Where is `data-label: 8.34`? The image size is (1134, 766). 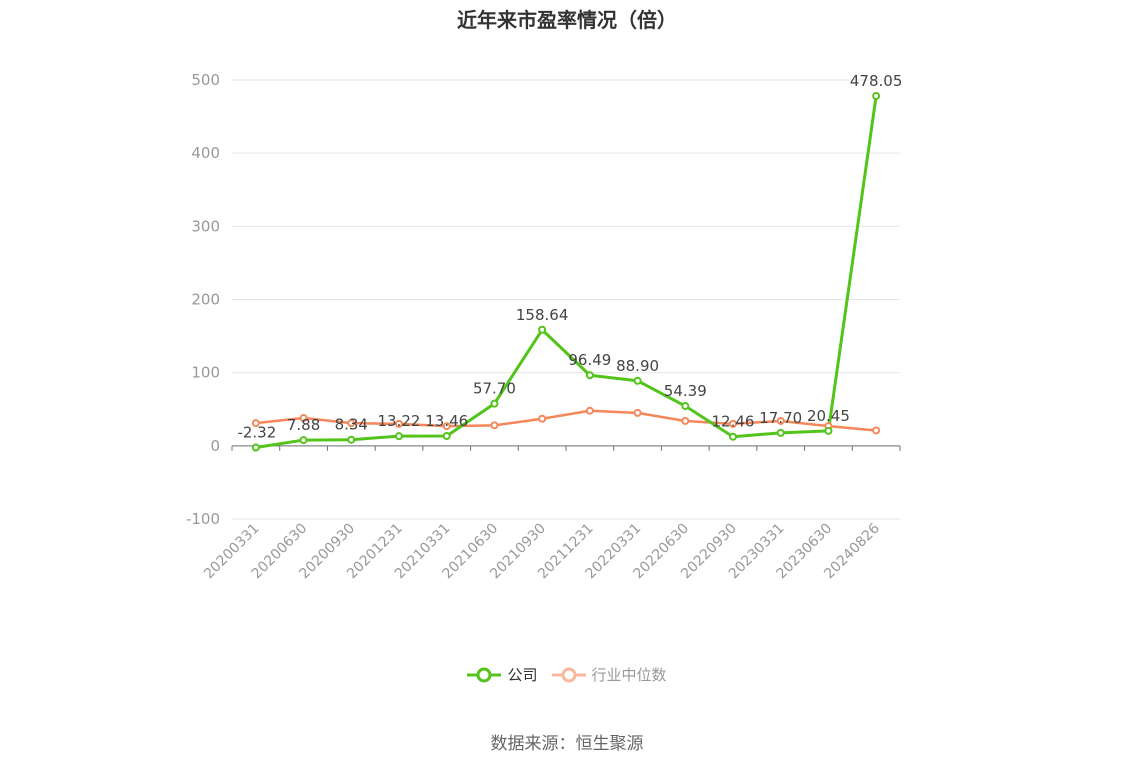 data-label: 8.34 is located at coordinates (351, 425).